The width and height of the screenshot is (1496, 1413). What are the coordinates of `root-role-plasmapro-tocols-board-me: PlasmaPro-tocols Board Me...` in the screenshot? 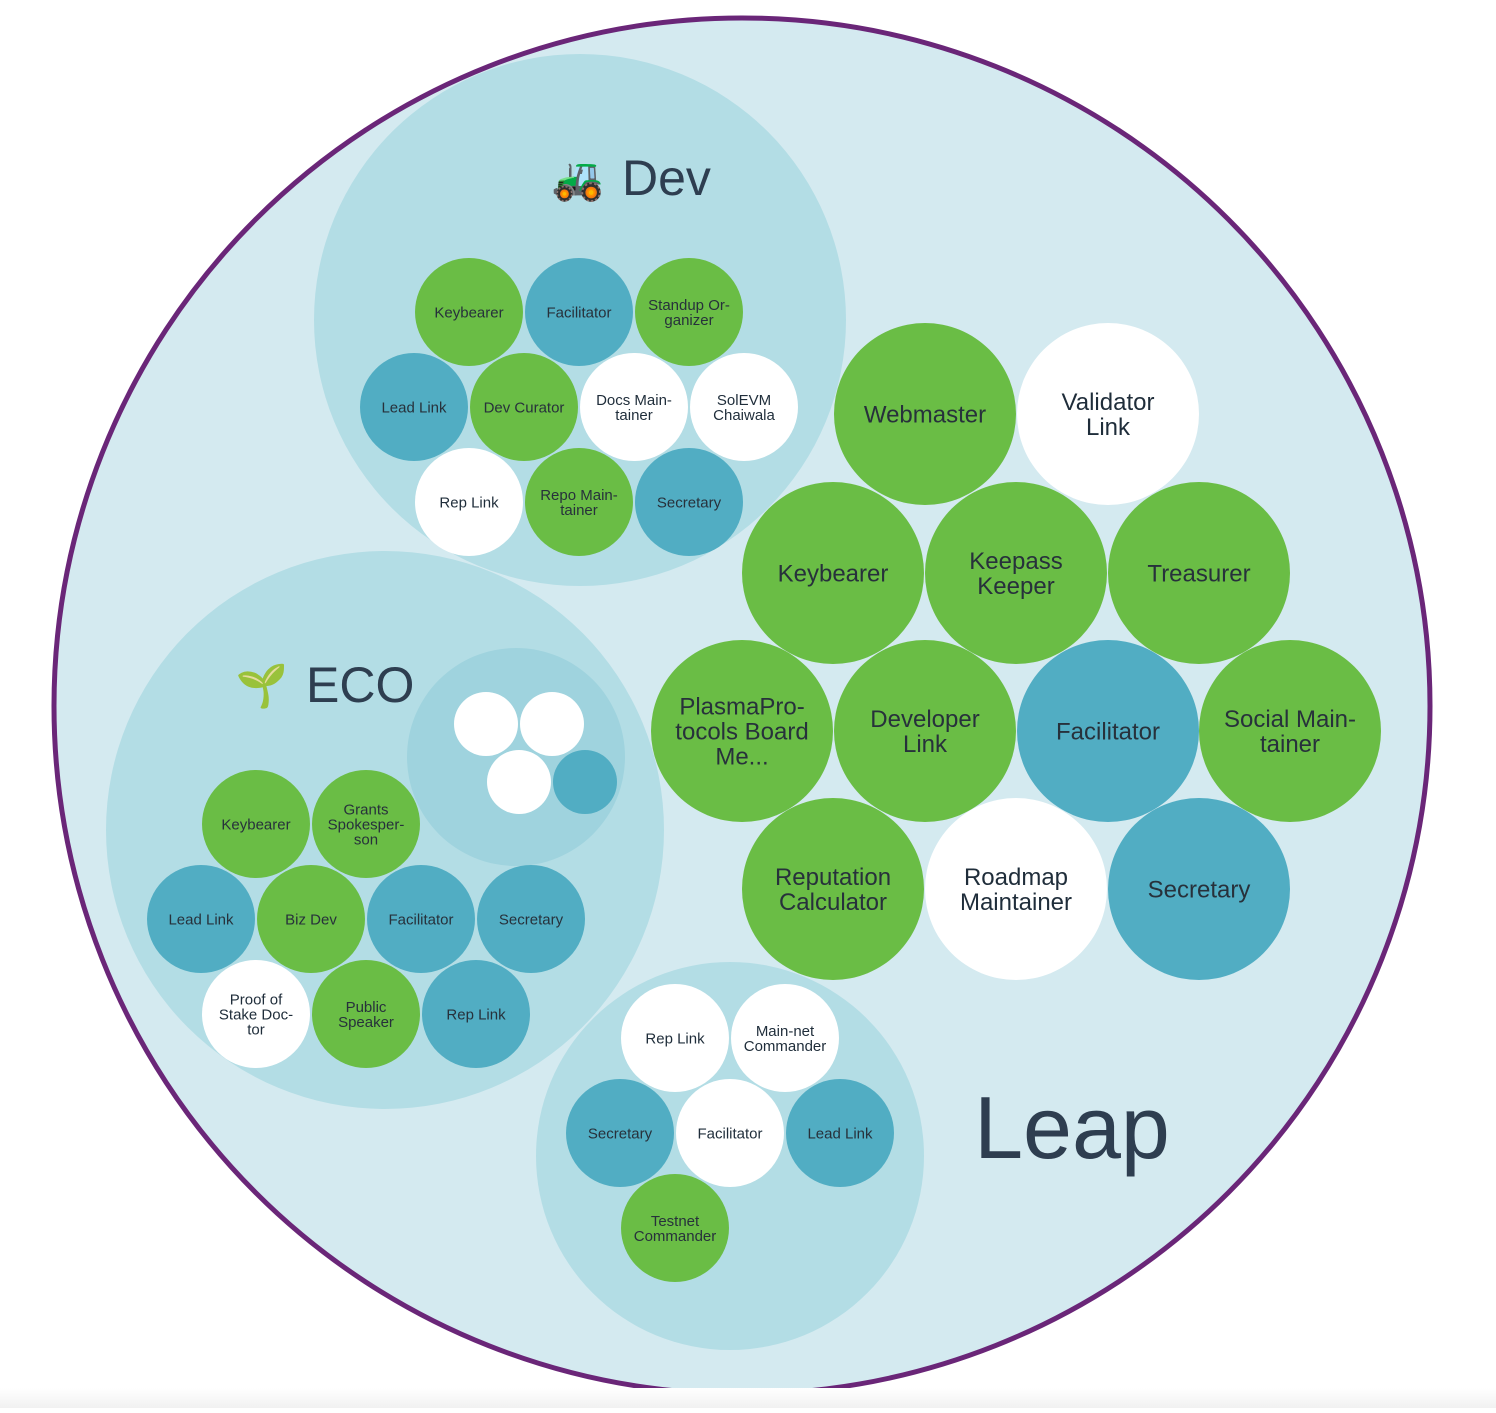 It's located at (742, 731).